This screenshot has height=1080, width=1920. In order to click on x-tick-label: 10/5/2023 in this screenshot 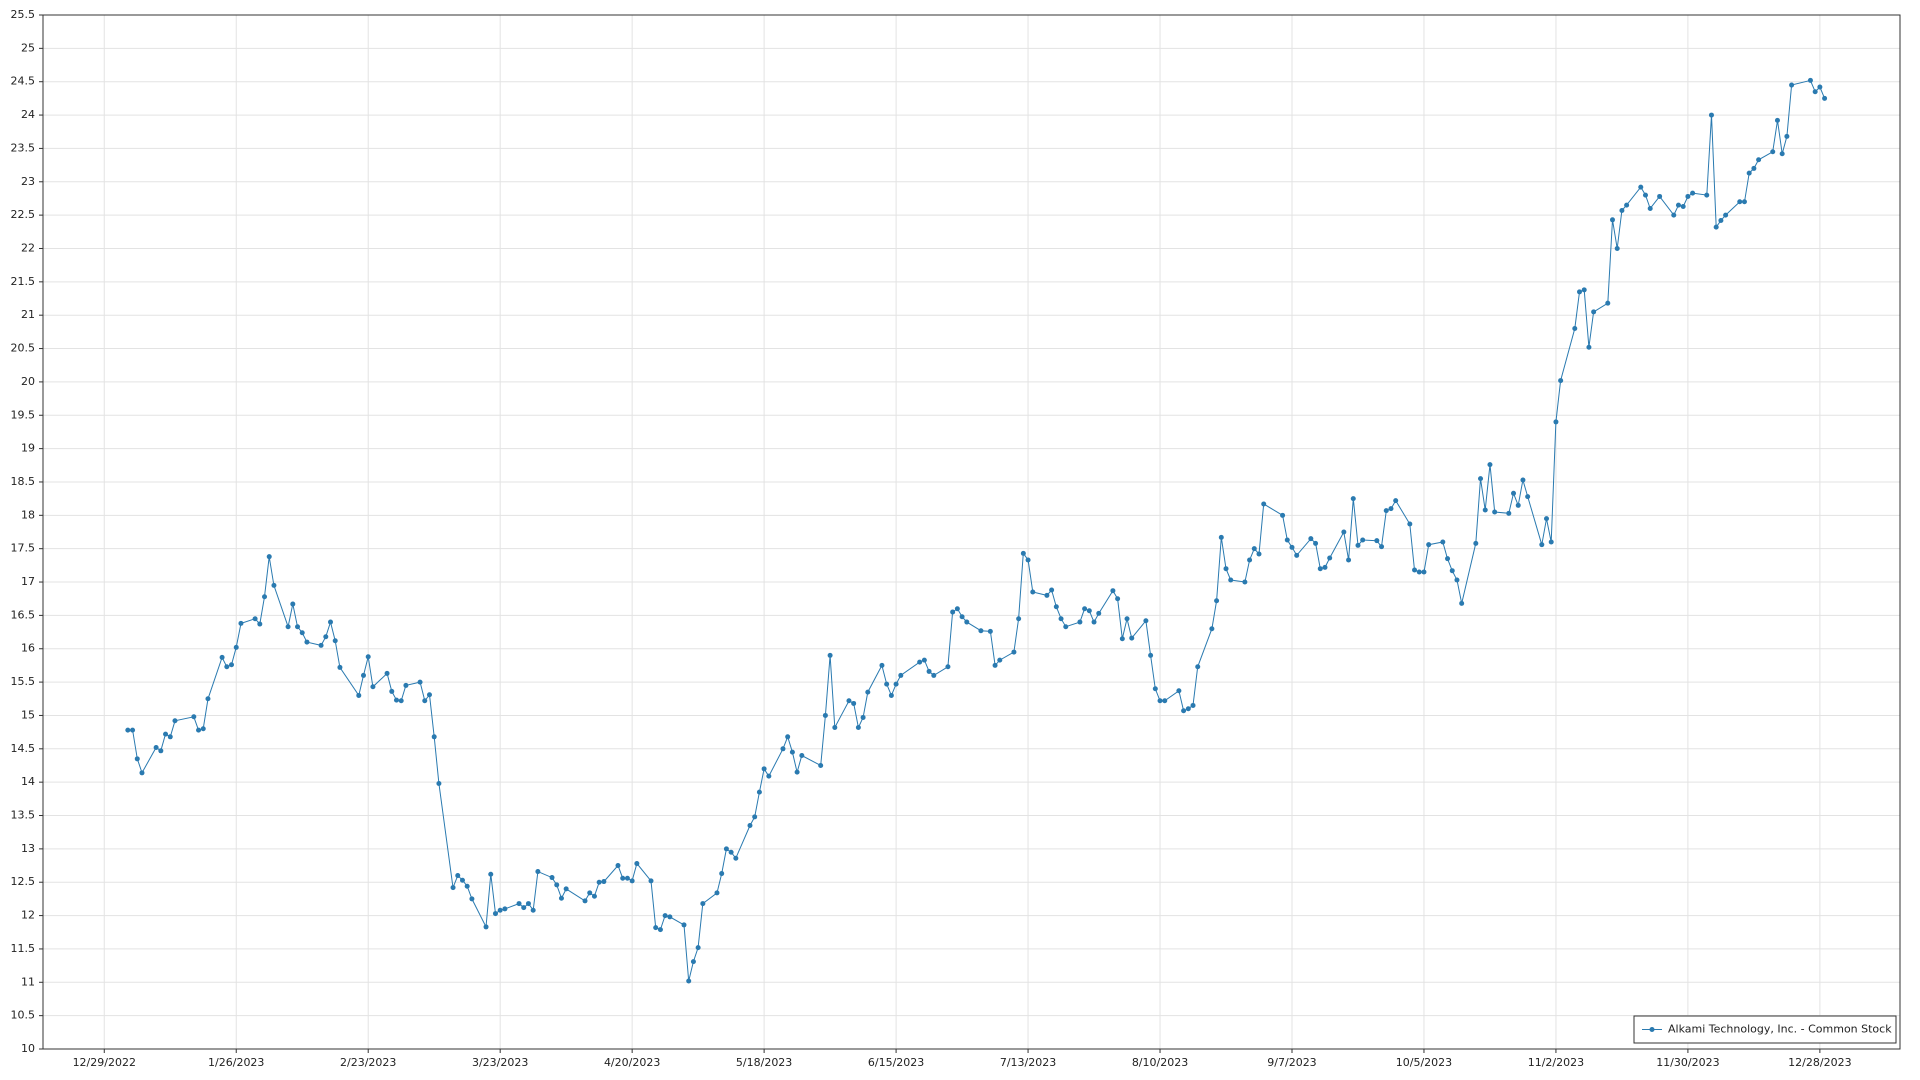, I will do `click(1424, 1062)`.